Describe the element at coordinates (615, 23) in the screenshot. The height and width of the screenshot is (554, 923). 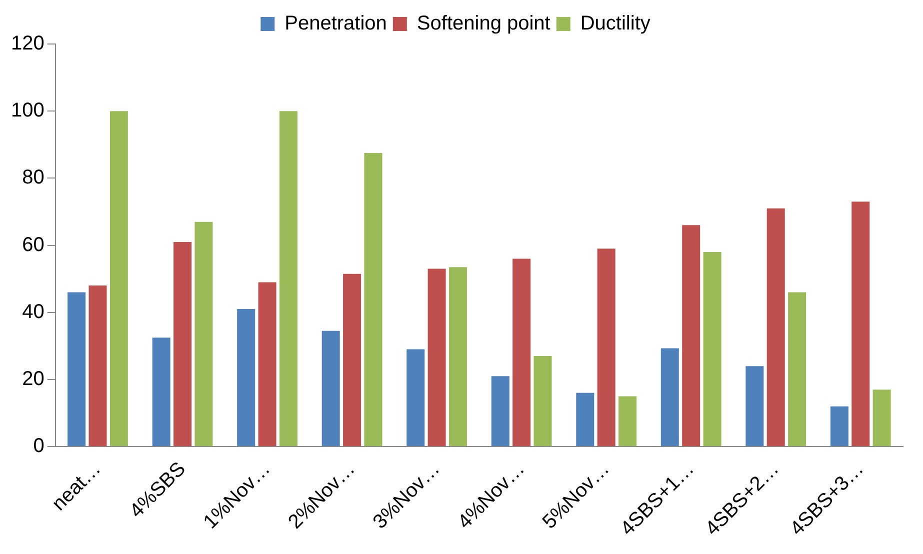
I see `legend-label: Ductility` at that location.